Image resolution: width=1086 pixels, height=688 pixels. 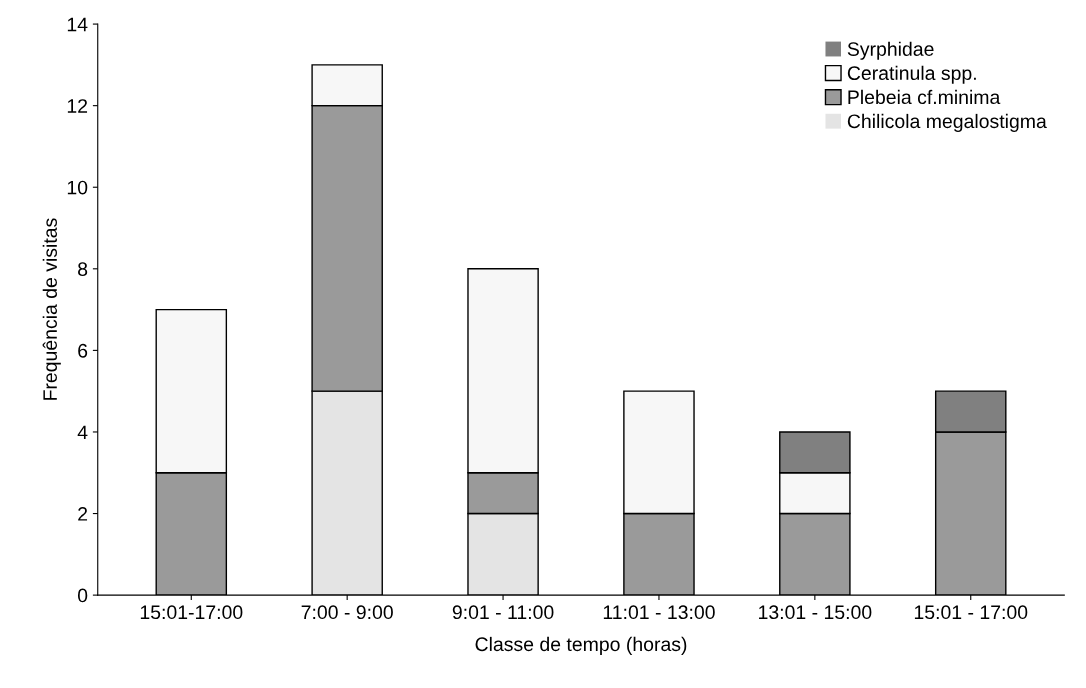 What do you see at coordinates (82, 432) in the screenshot?
I see `y-tick-label: 4` at bounding box center [82, 432].